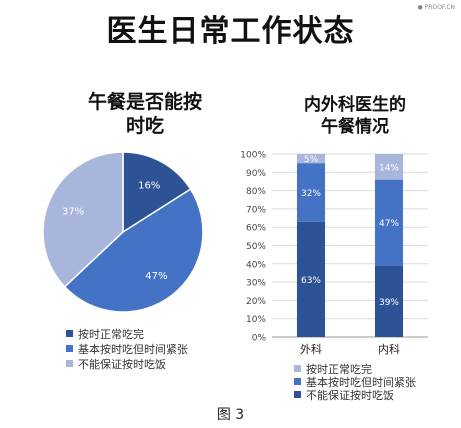  I want to click on bar-value-label: 32%, so click(311, 194).